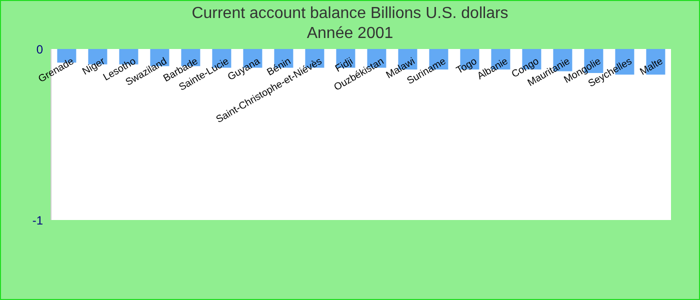 The height and width of the screenshot is (300, 700). Describe the element at coordinates (38, 220) in the screenshot. I see `y-tick-label: -1` at that location.